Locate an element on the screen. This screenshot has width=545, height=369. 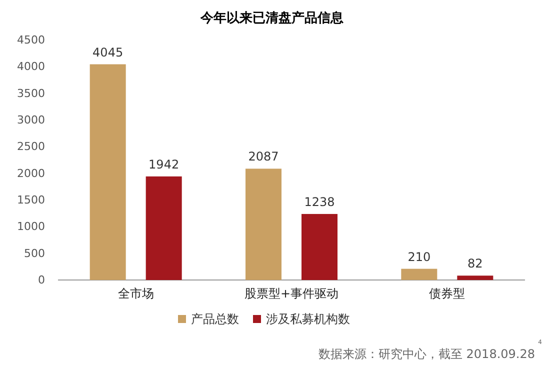
source-note: 数据来源：研究中心，截至 2018.09.28 is located at coordinates (426, 354).